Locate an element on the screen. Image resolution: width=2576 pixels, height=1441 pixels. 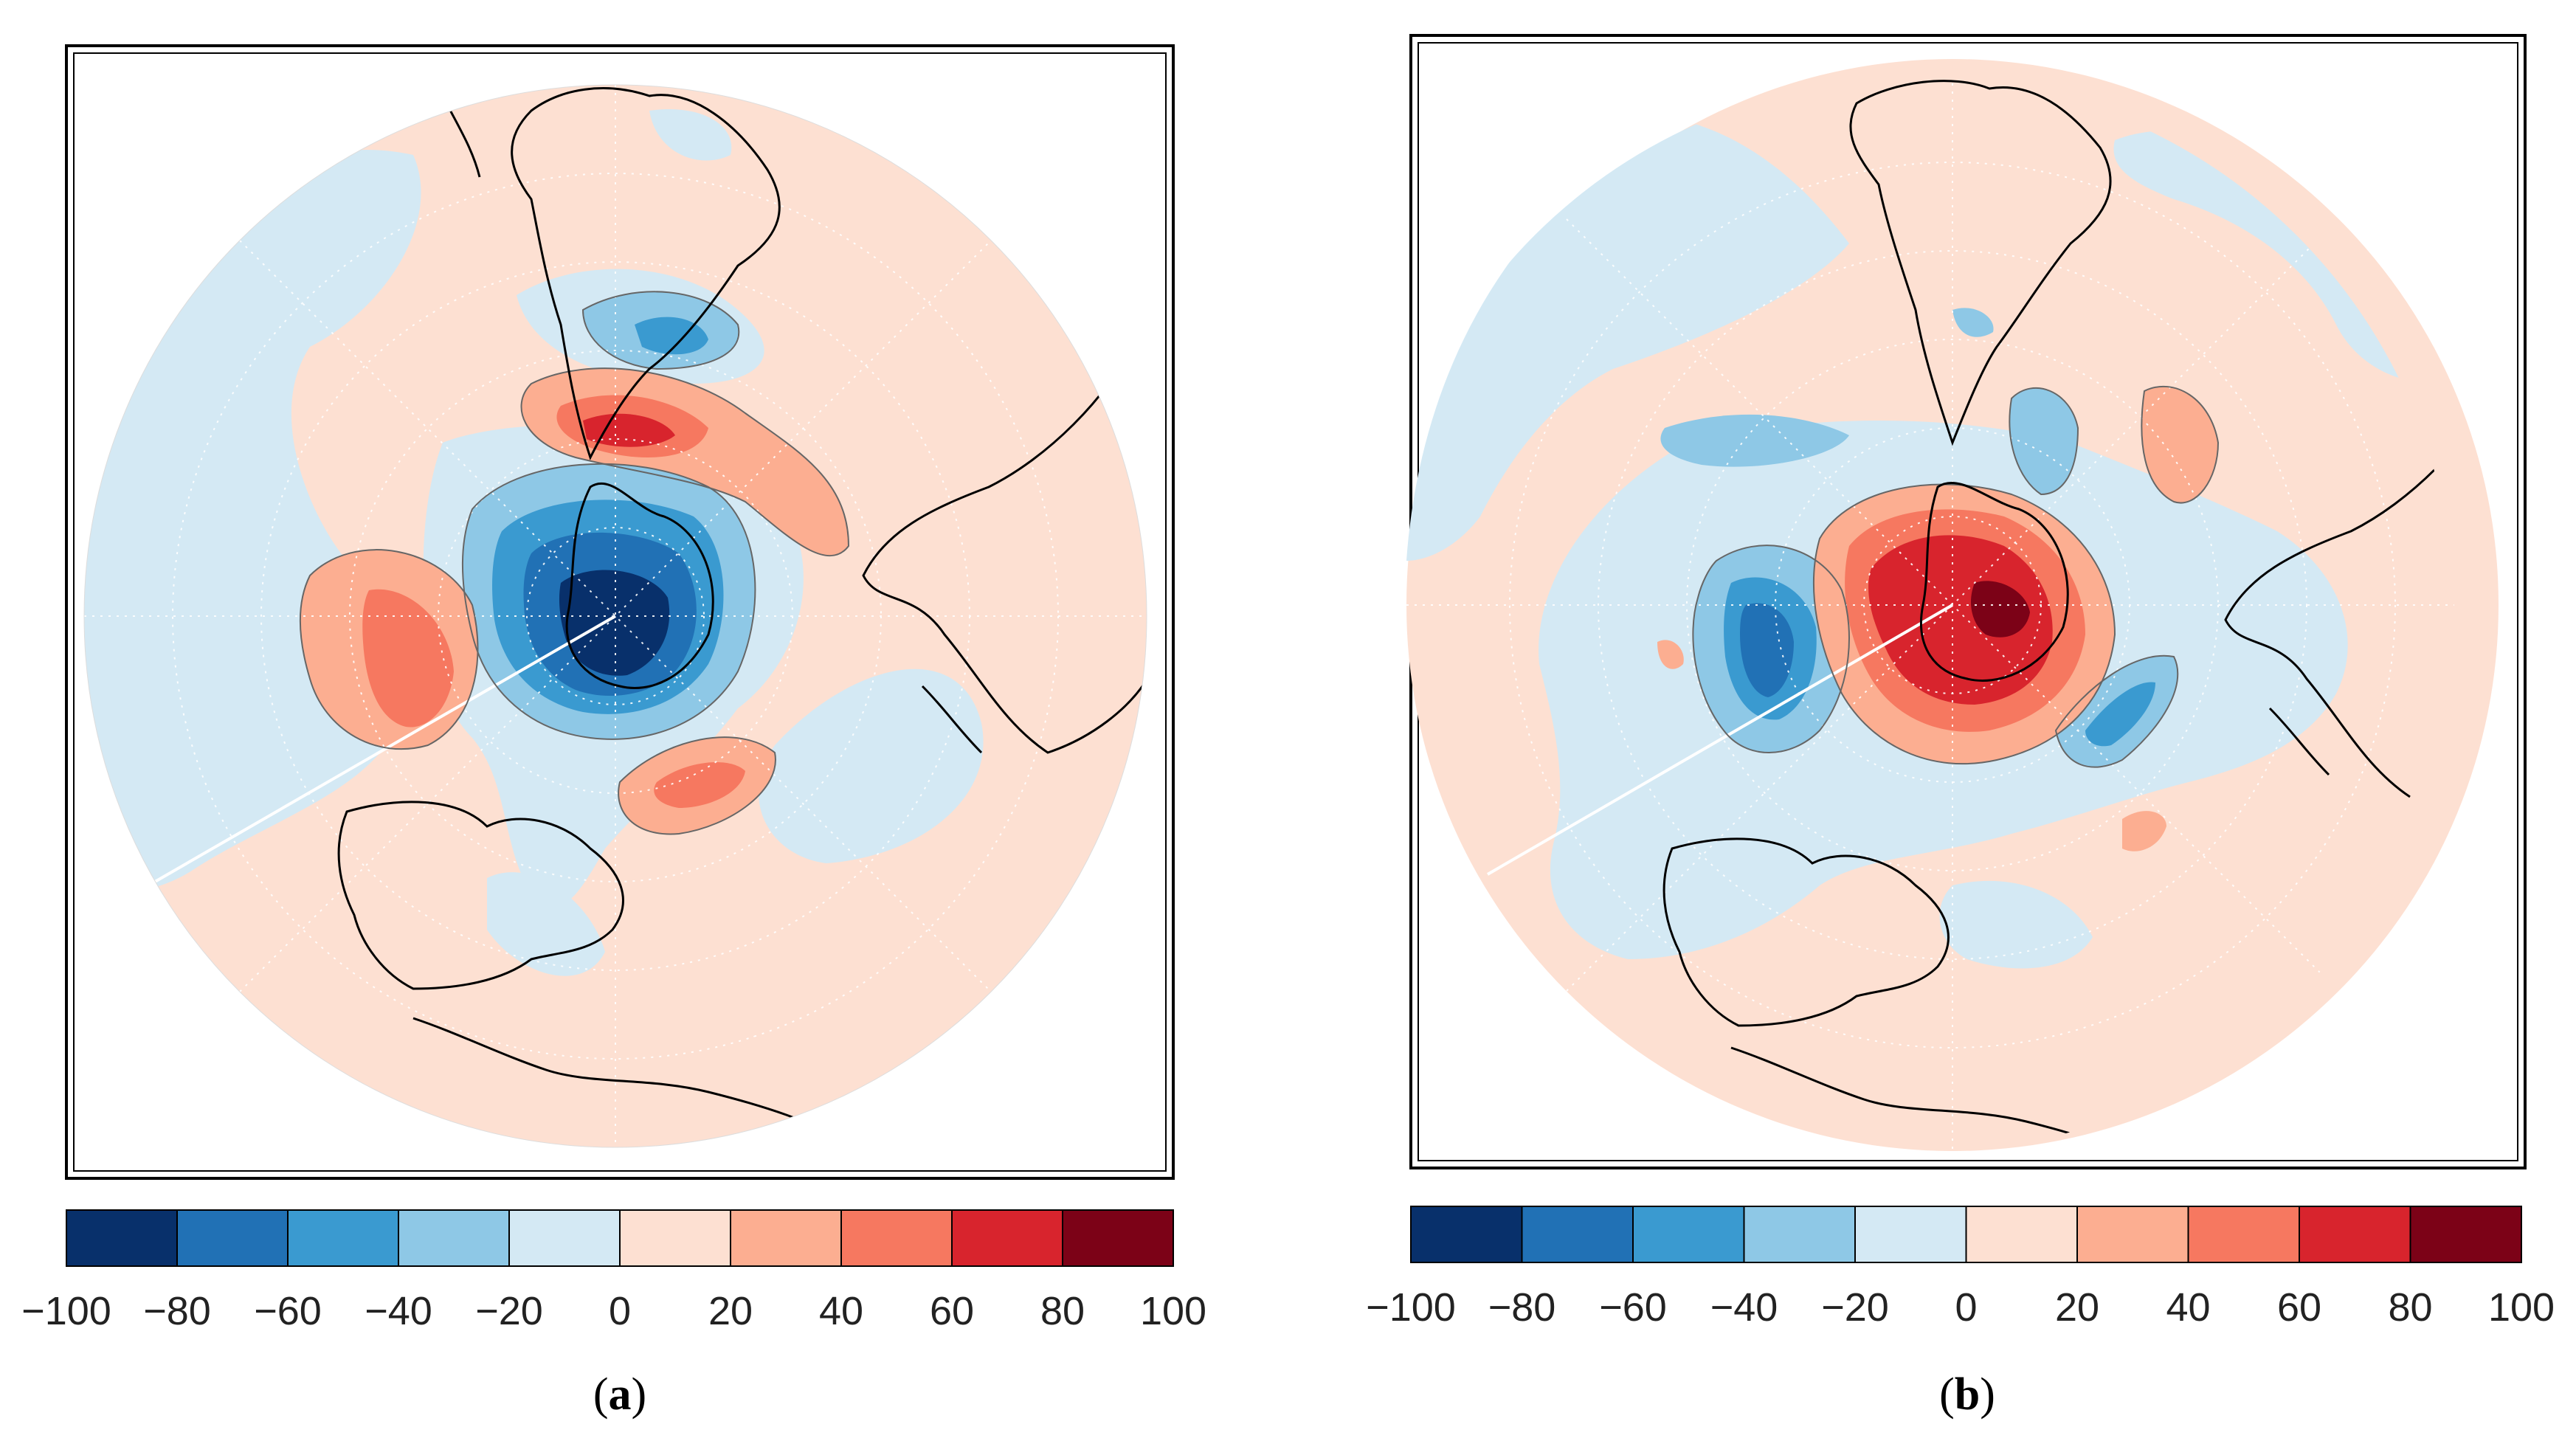
colorbar-ticks-a: −100 −80 −60 −40 −20 0 20 40 60 80 100 is located at coordinates (613, 1311).